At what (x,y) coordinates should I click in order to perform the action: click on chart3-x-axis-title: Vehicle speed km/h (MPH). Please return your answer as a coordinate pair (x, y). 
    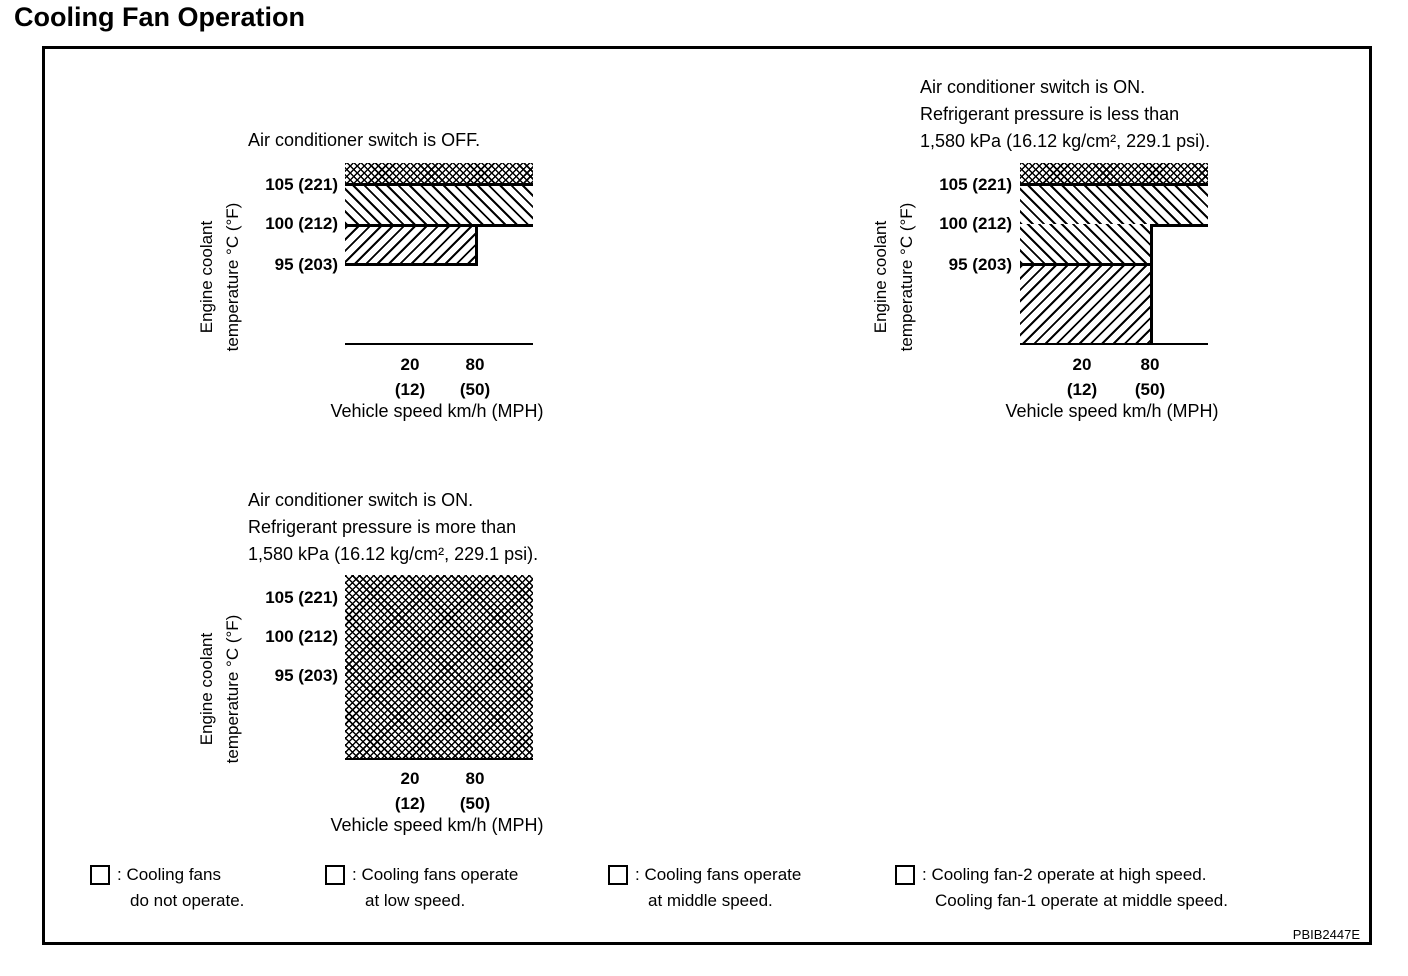
    Looking at the image, I should click on (437, 825).